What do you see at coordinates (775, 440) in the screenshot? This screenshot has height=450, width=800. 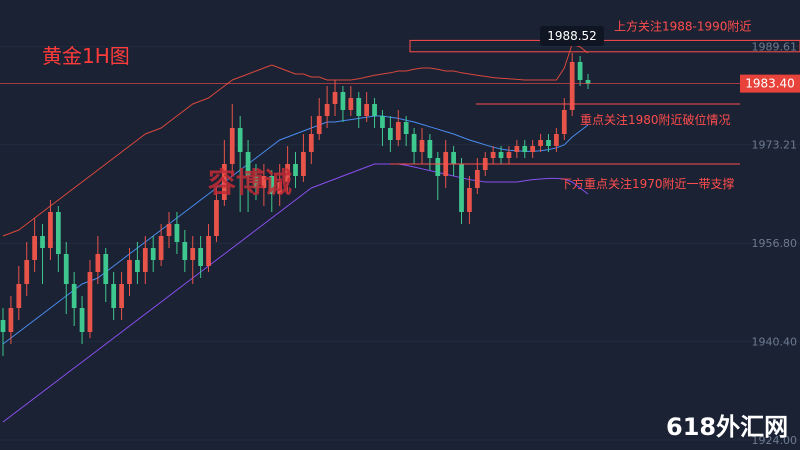 I see `y-tick-label: 1924.00` at bounding box center [775, 440].